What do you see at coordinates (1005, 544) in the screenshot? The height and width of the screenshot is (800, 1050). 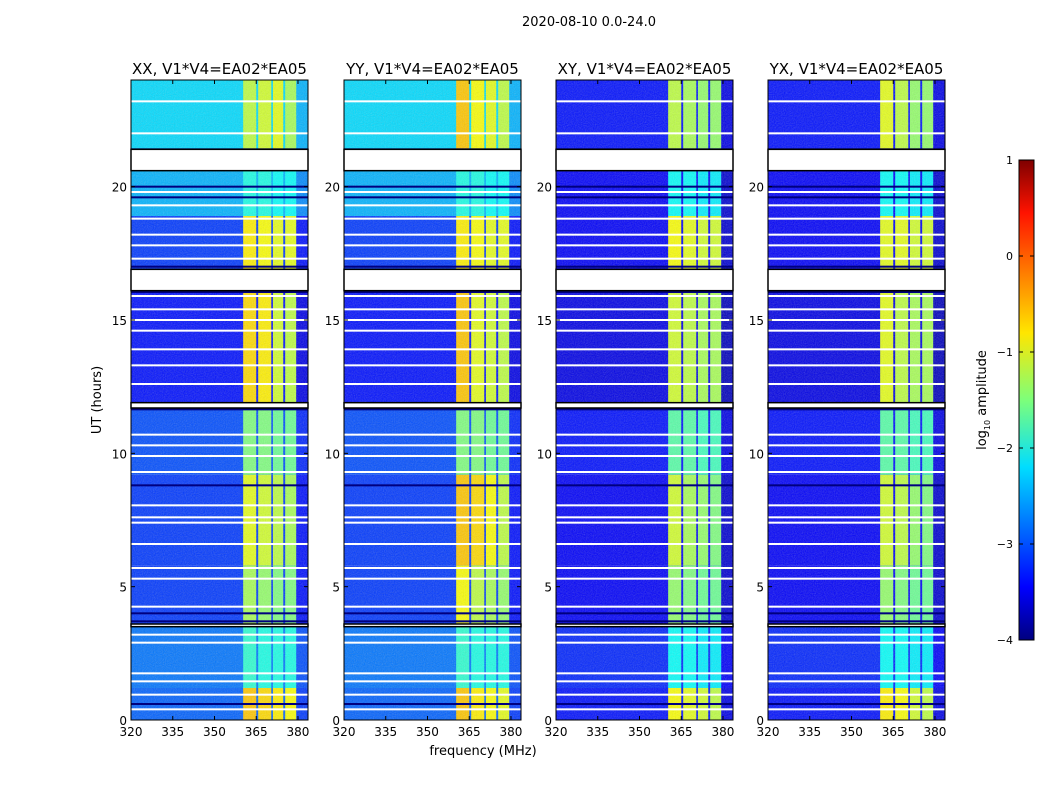 I see `colorbar-tick-label: −3` at bounding box center [1005, 544].